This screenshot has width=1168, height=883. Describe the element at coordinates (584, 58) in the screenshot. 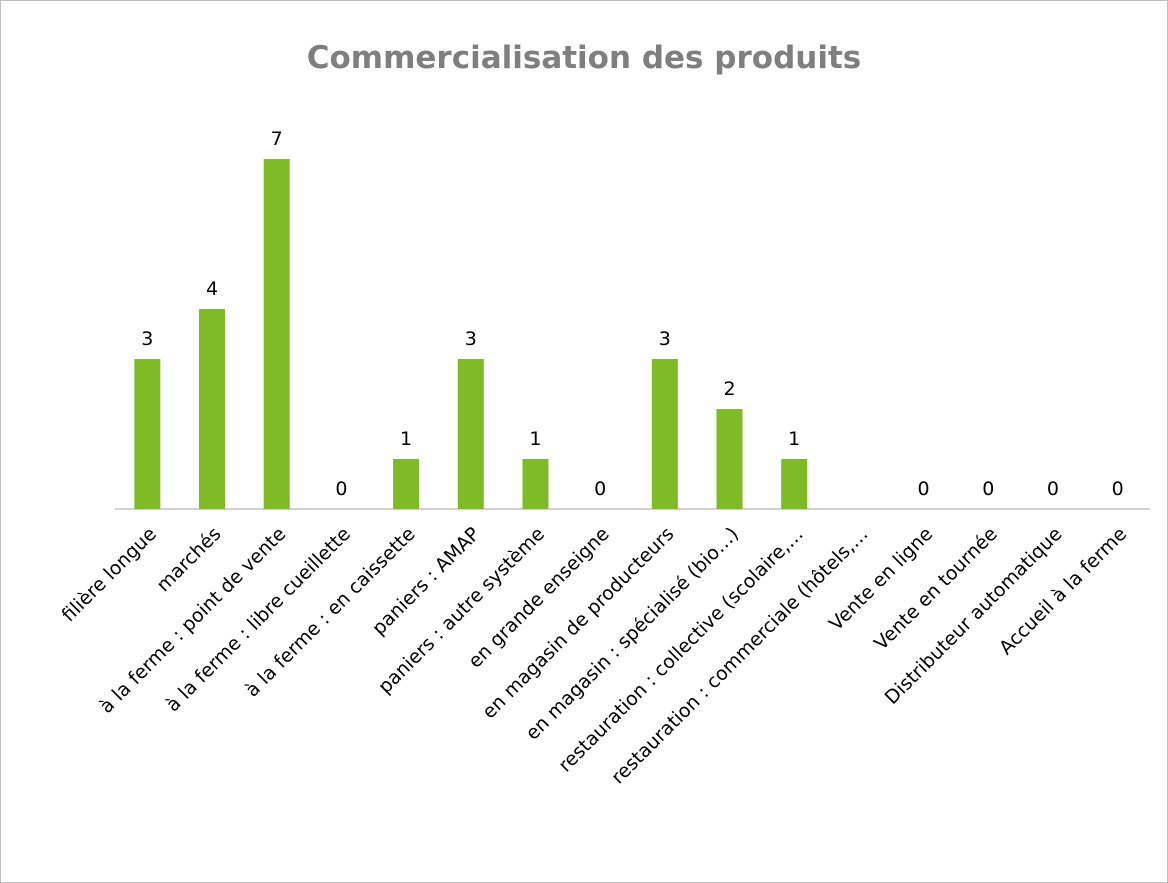

I see `chart-title: Commercialisation des produits` at that location.